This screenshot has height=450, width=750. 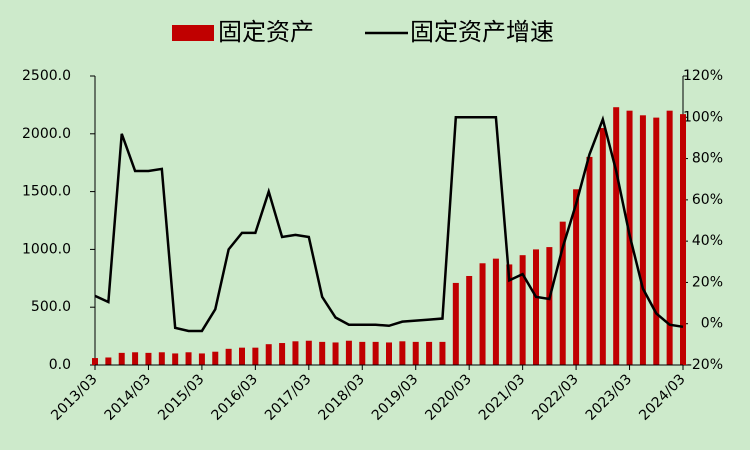 What do you see at coordinates (707, 282) in the screenshot?
I see `y2-tick-label: 20%` at bounding box center [707, 282].